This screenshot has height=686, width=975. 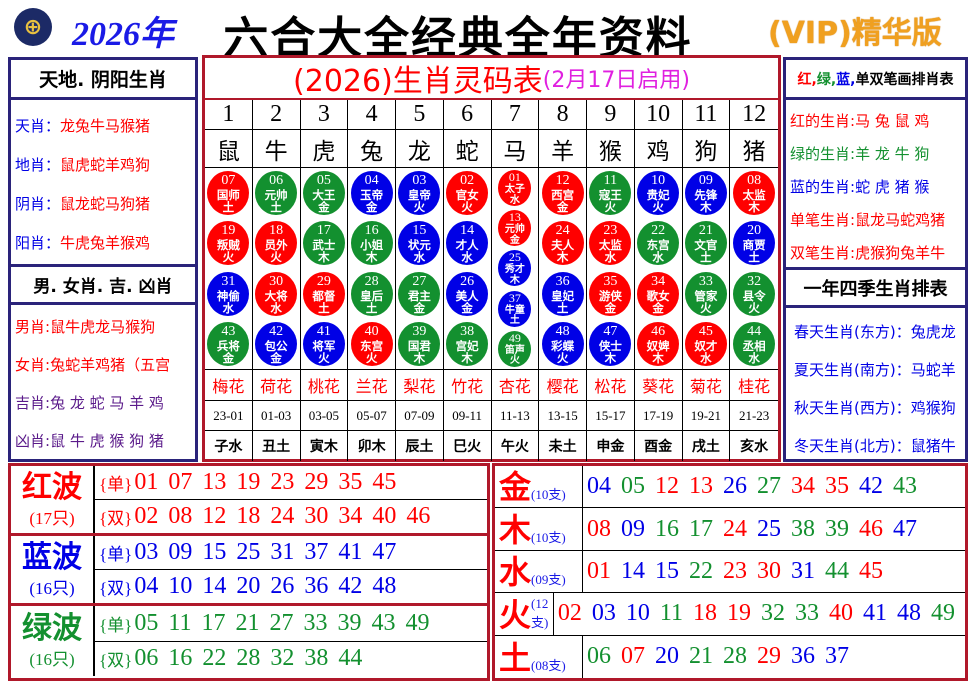 I want to click on ball-element: 金, so click(x=324, y=207).